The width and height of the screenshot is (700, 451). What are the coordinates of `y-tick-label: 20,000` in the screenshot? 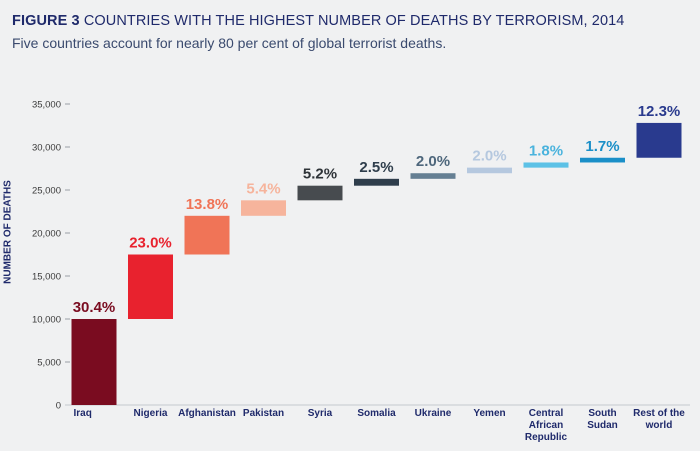 It's located at (46, 234).